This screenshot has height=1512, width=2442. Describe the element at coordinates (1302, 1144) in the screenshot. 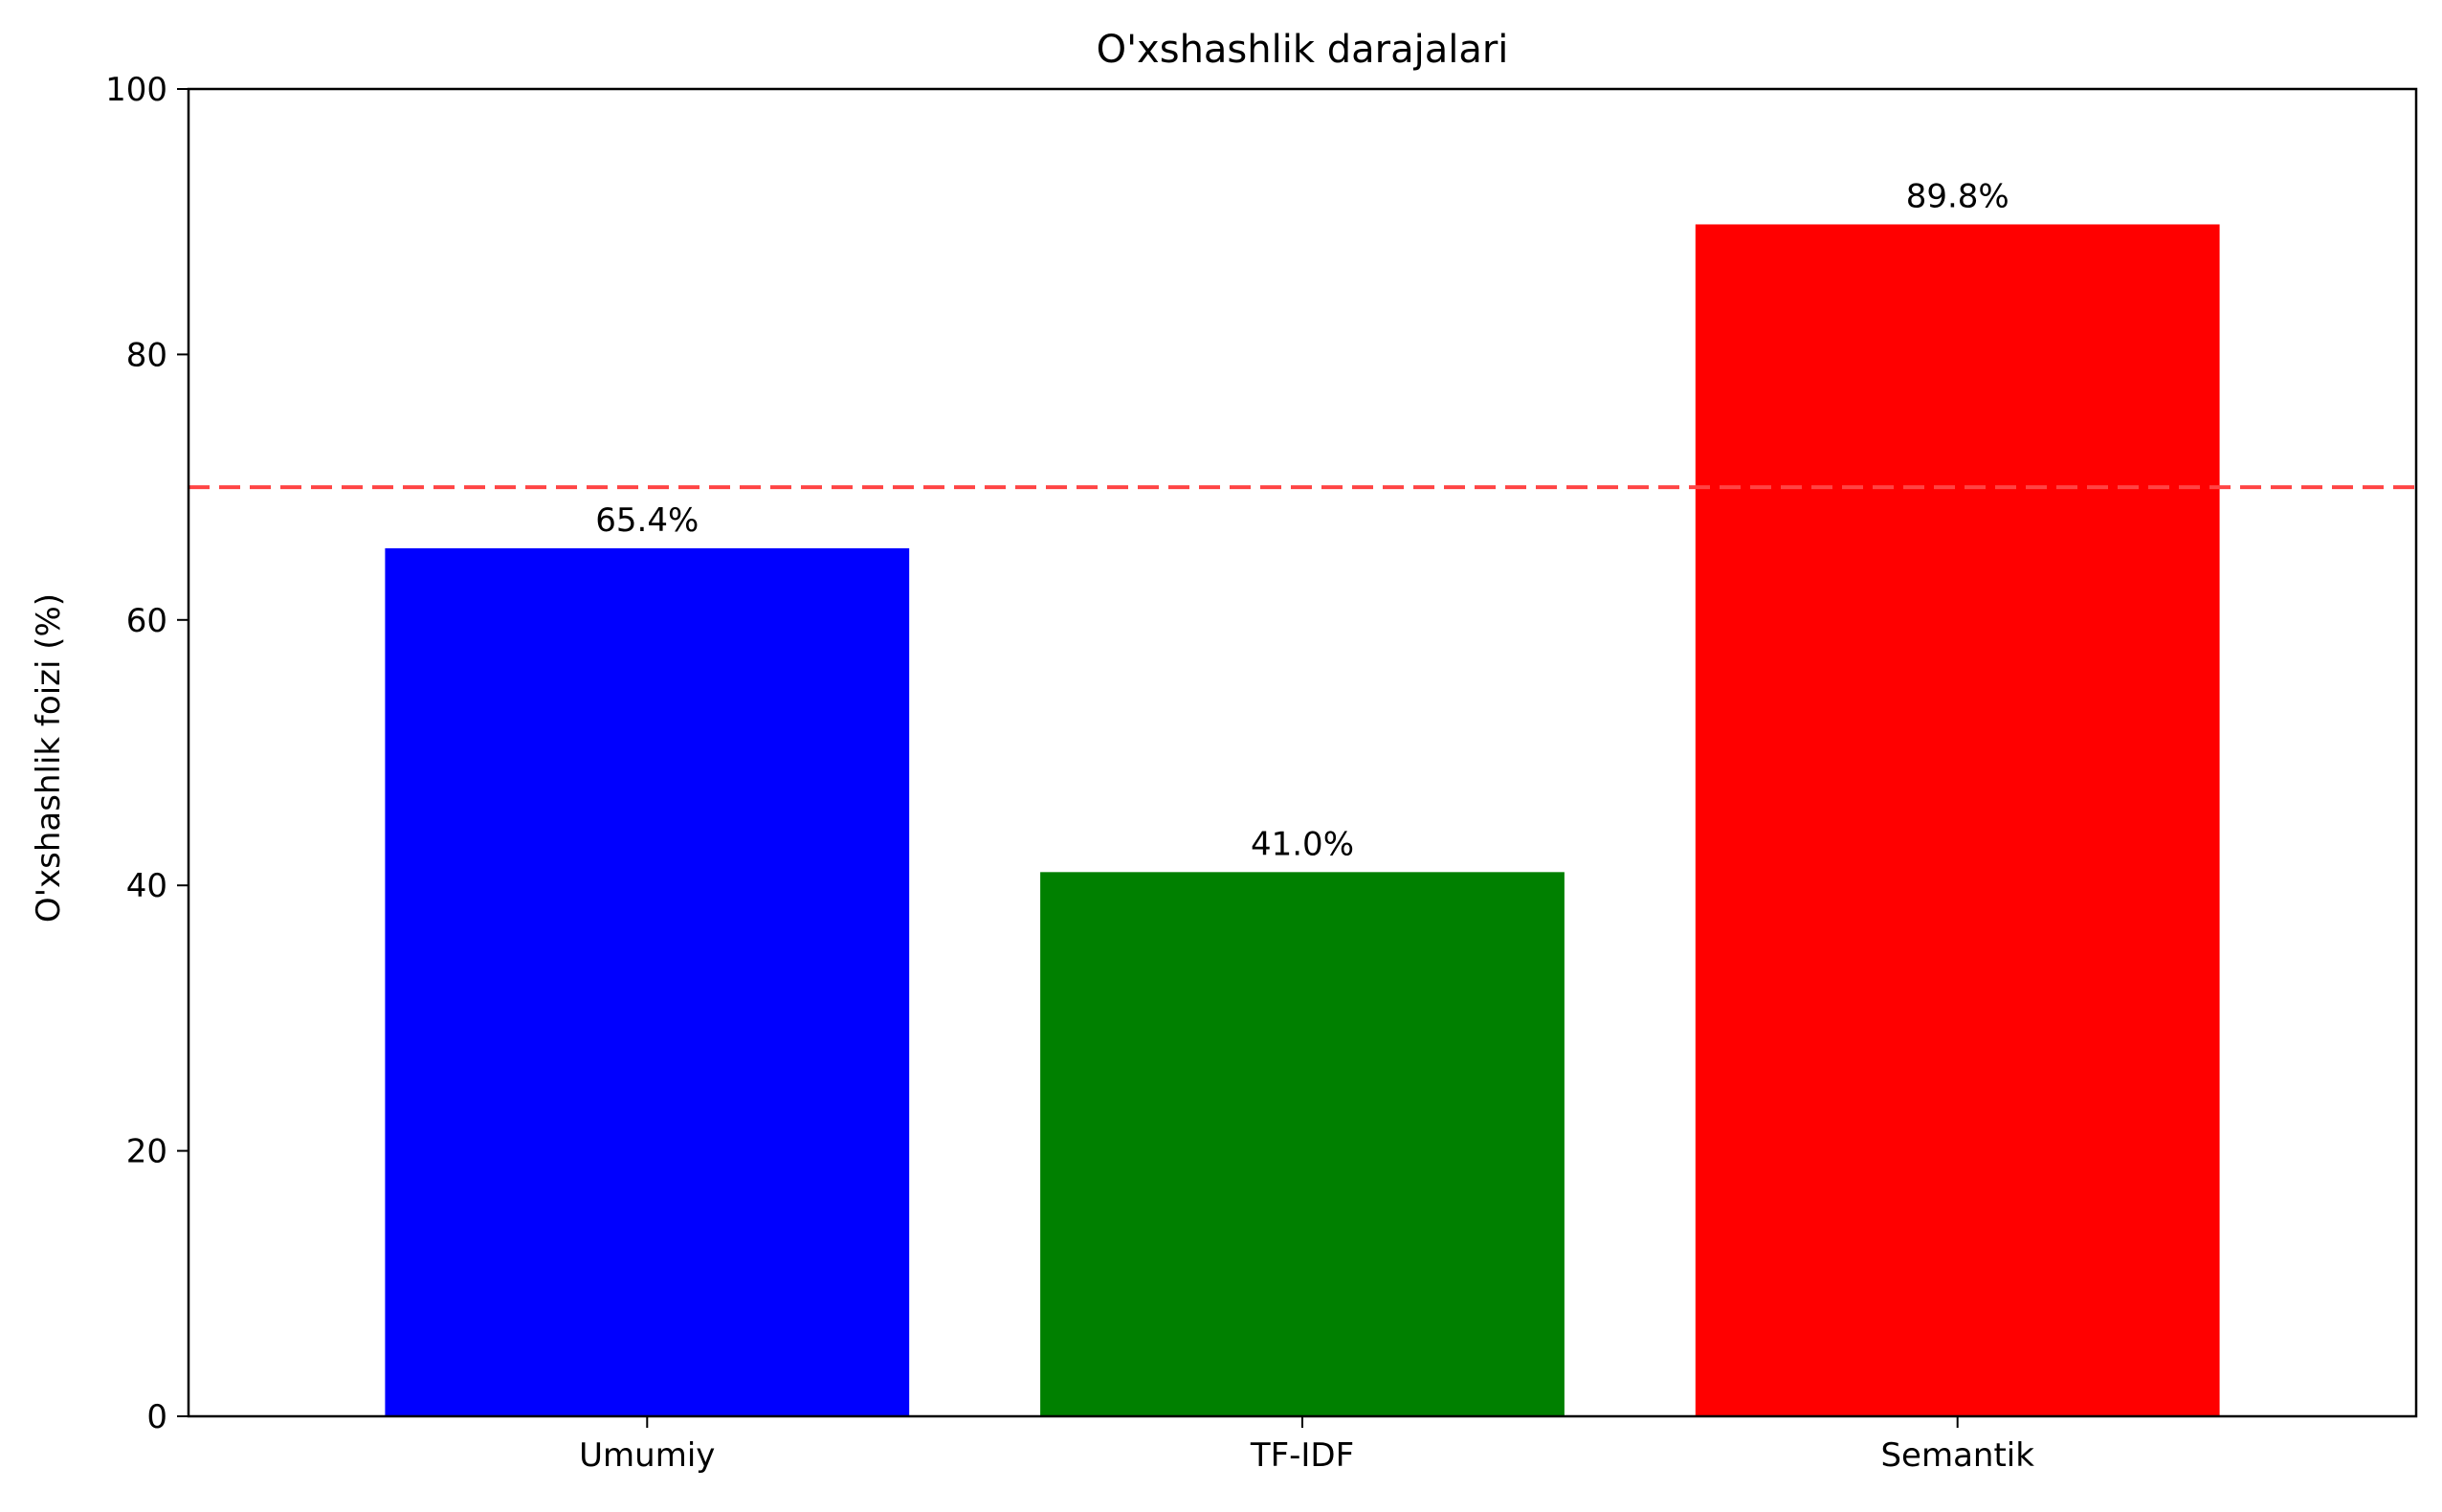

I see `bar-tf-idf` at that location.